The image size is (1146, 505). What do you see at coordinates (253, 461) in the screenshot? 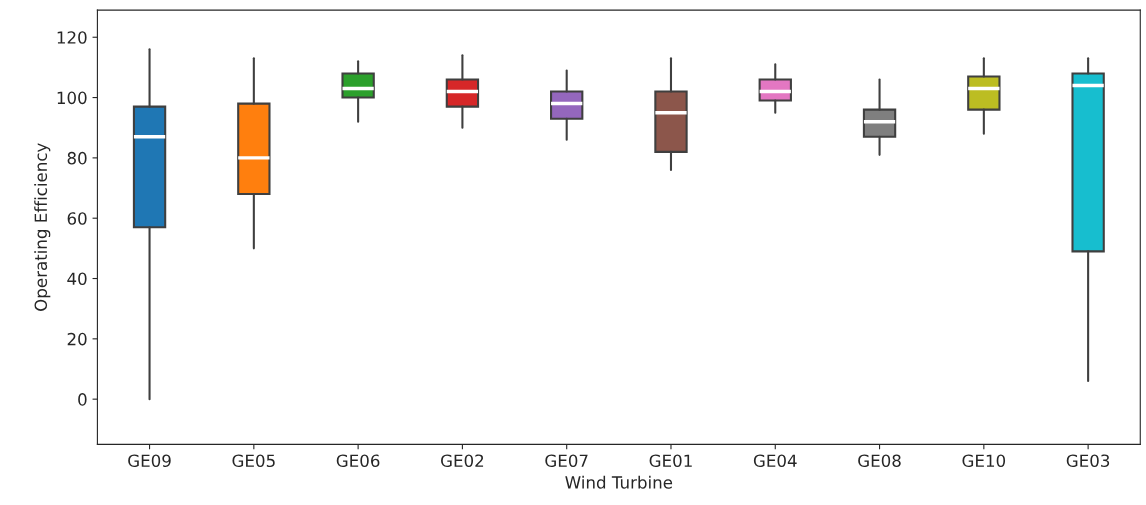
I see `x-tick-label: GE05` at bounding box center [253, 461].